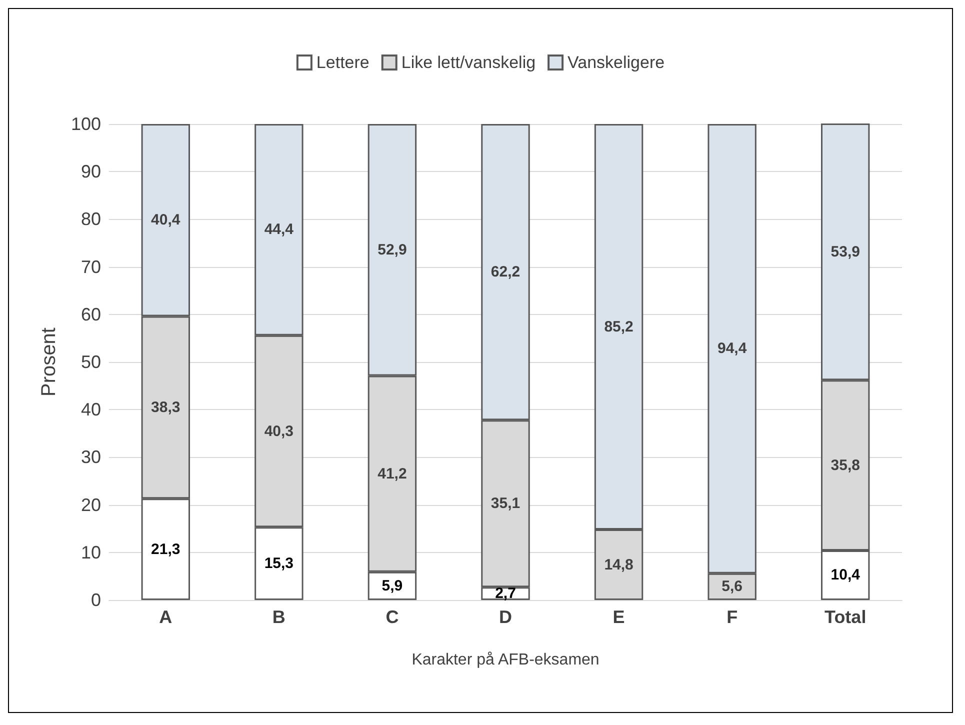  Describe the element at coordinates (618, 617) in the screenshot. I see `x-tick-label: E` at that location.